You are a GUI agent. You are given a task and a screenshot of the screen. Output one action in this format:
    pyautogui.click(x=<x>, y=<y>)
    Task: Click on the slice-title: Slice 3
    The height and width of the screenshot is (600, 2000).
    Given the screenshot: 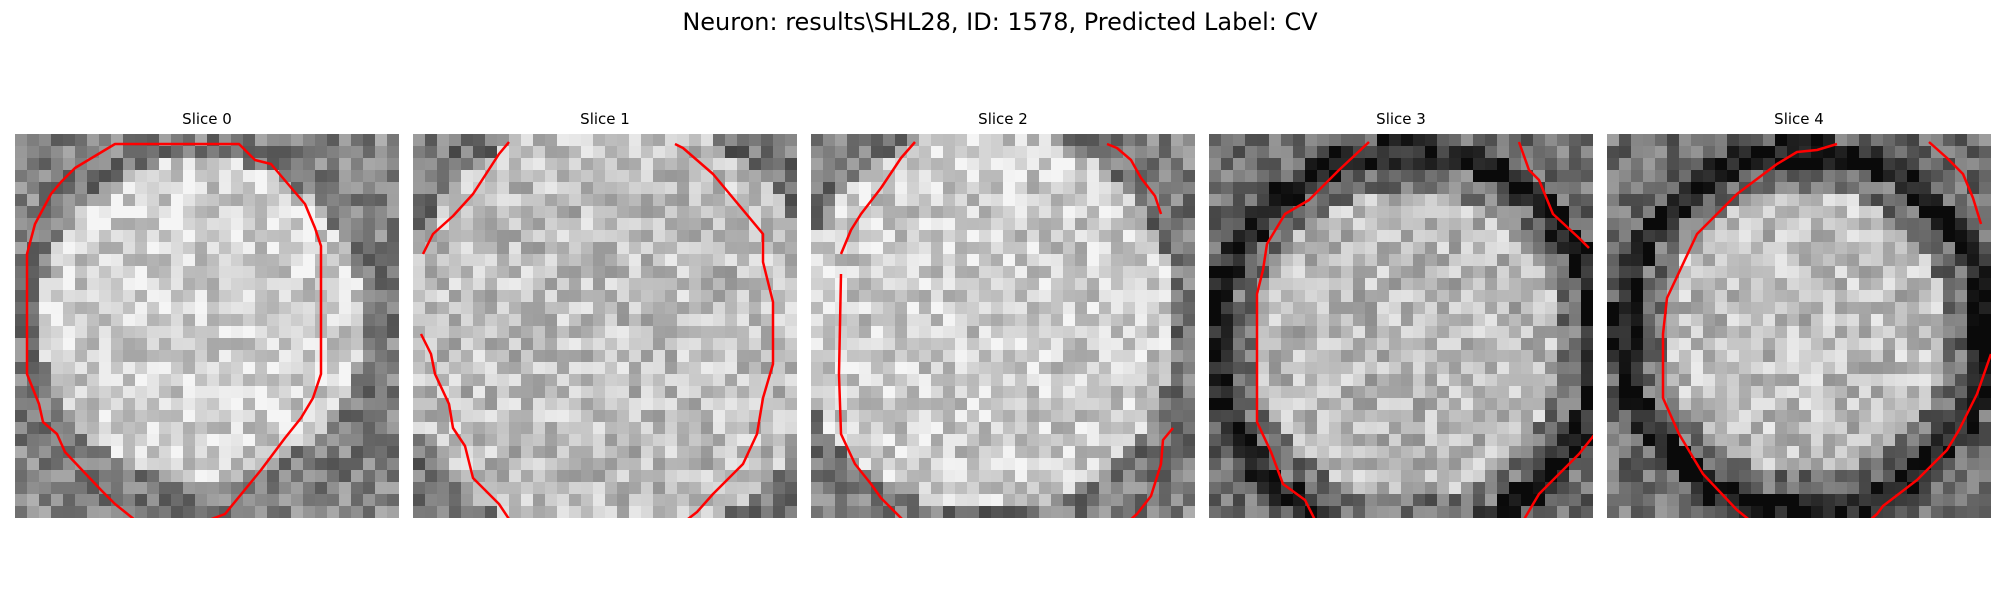 What is the action you would take?
    pyautogui.click(x=1401, y=119)
    